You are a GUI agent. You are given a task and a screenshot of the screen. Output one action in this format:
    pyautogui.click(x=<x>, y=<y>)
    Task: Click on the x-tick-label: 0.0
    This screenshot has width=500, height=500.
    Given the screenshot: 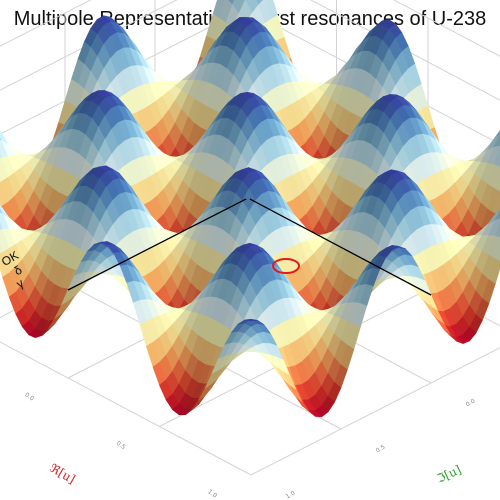 What is the action you would take?
    pyautogui.click(x=29, y=396)
    